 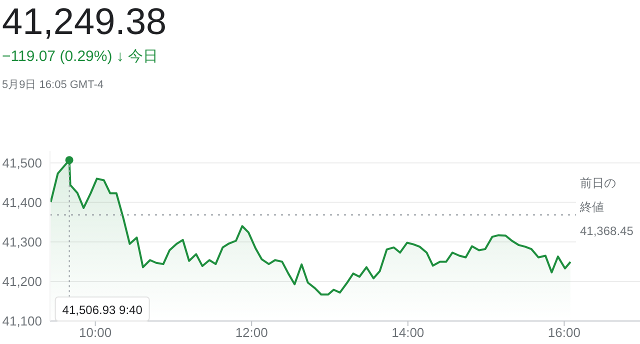 I want to click on text: 5月9日 16:05 GMT-4, so click(x=53, y=85).